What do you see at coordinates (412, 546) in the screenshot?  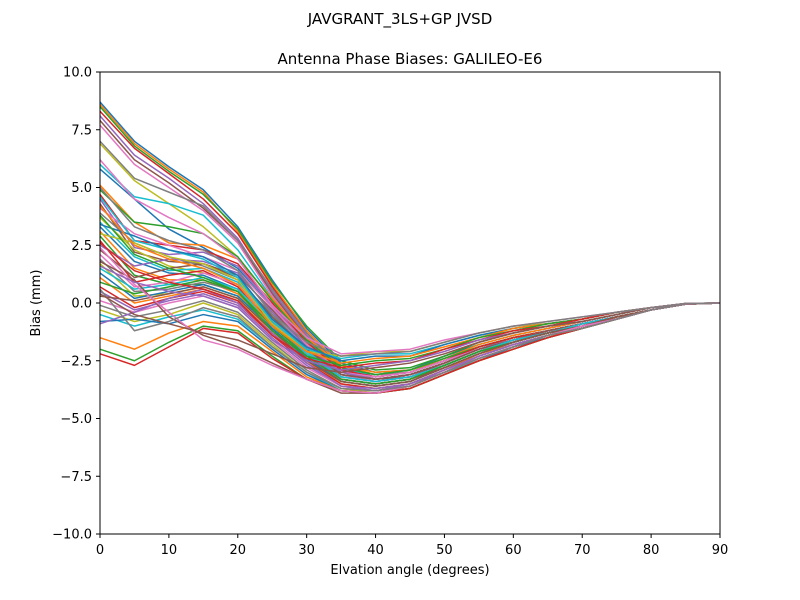 I see `x-axis: 0 10 20 30 40 50 60 70 80 90` at bounding box center [412, 546].